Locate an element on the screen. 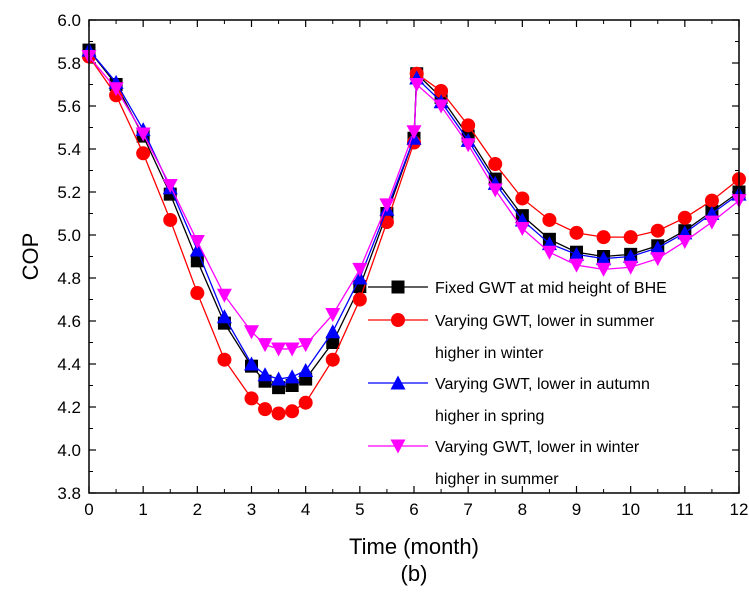 The height and width of the screenshot is (602, 749). figure-caption: (b) is located at coordinates (414, 573).